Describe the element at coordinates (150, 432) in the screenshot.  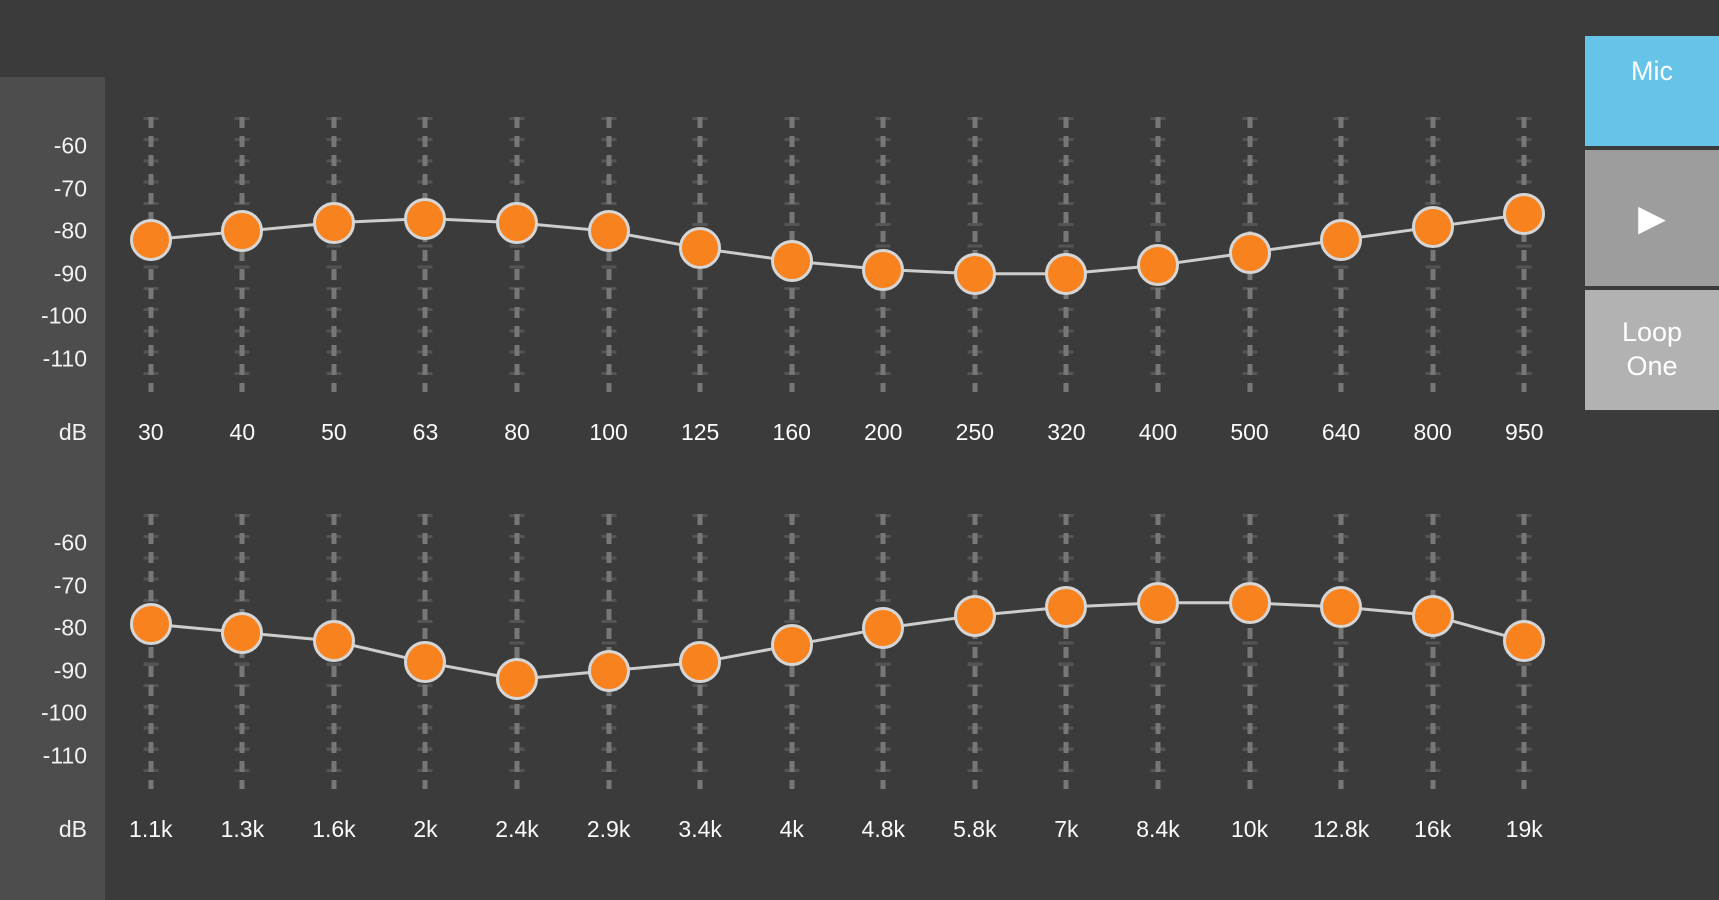
I see `freq-label: 30` at that location.